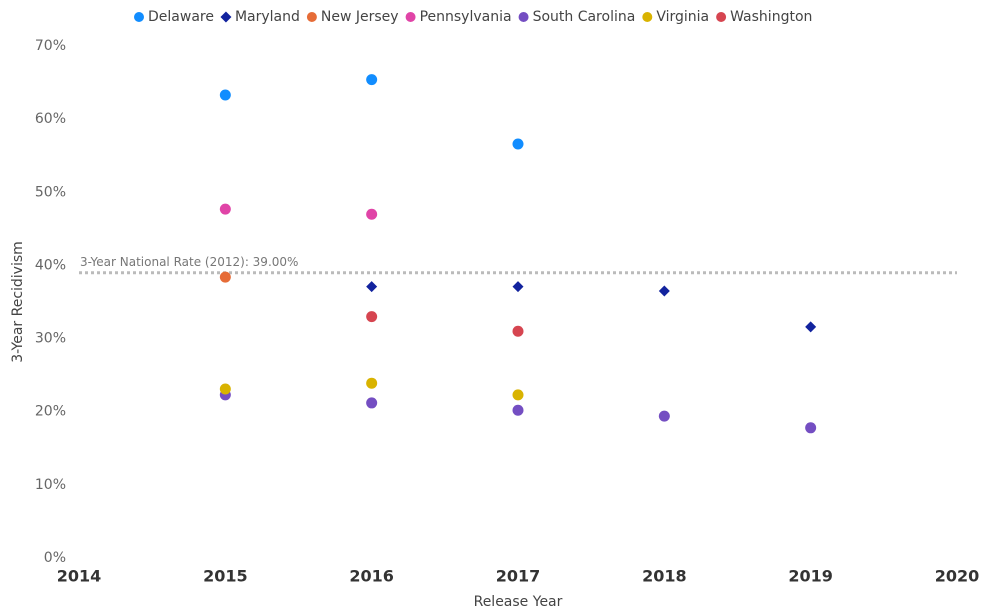  Describe the element at coordinates (18, 302) in the screenshot. I see `y-axis-title: 3-Year Recidivism` at that location.